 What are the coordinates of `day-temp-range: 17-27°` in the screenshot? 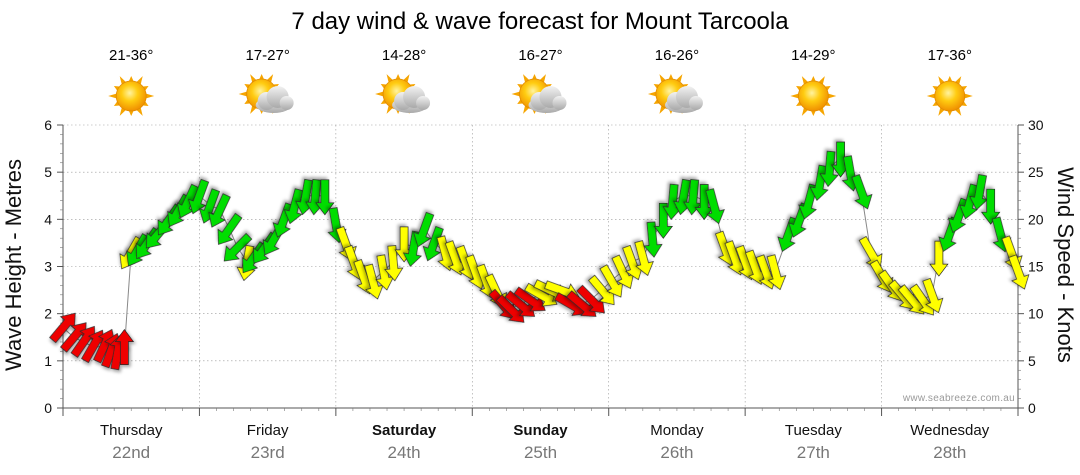 It's located at (267, 55).